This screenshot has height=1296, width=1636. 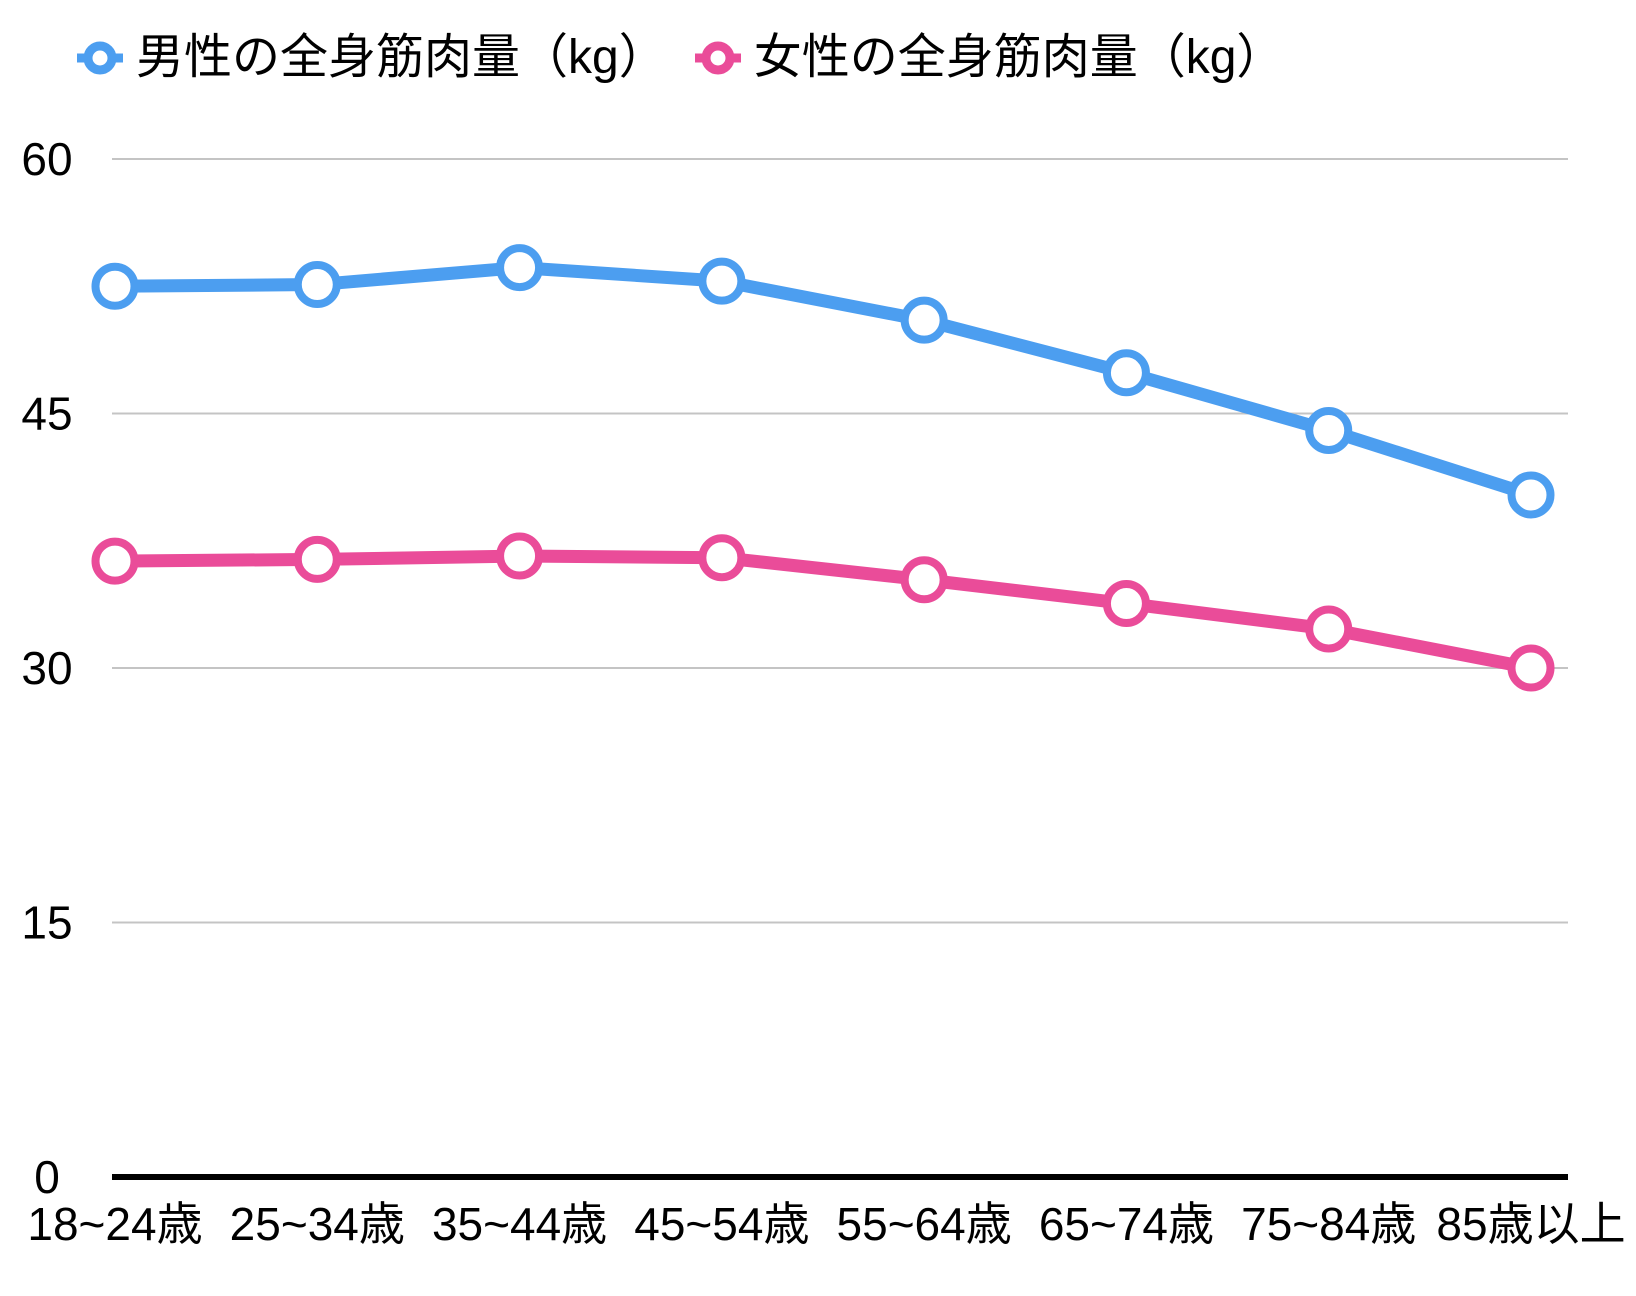 I want to click on male-data-point-25~34歳, so click(x=317, y=285).